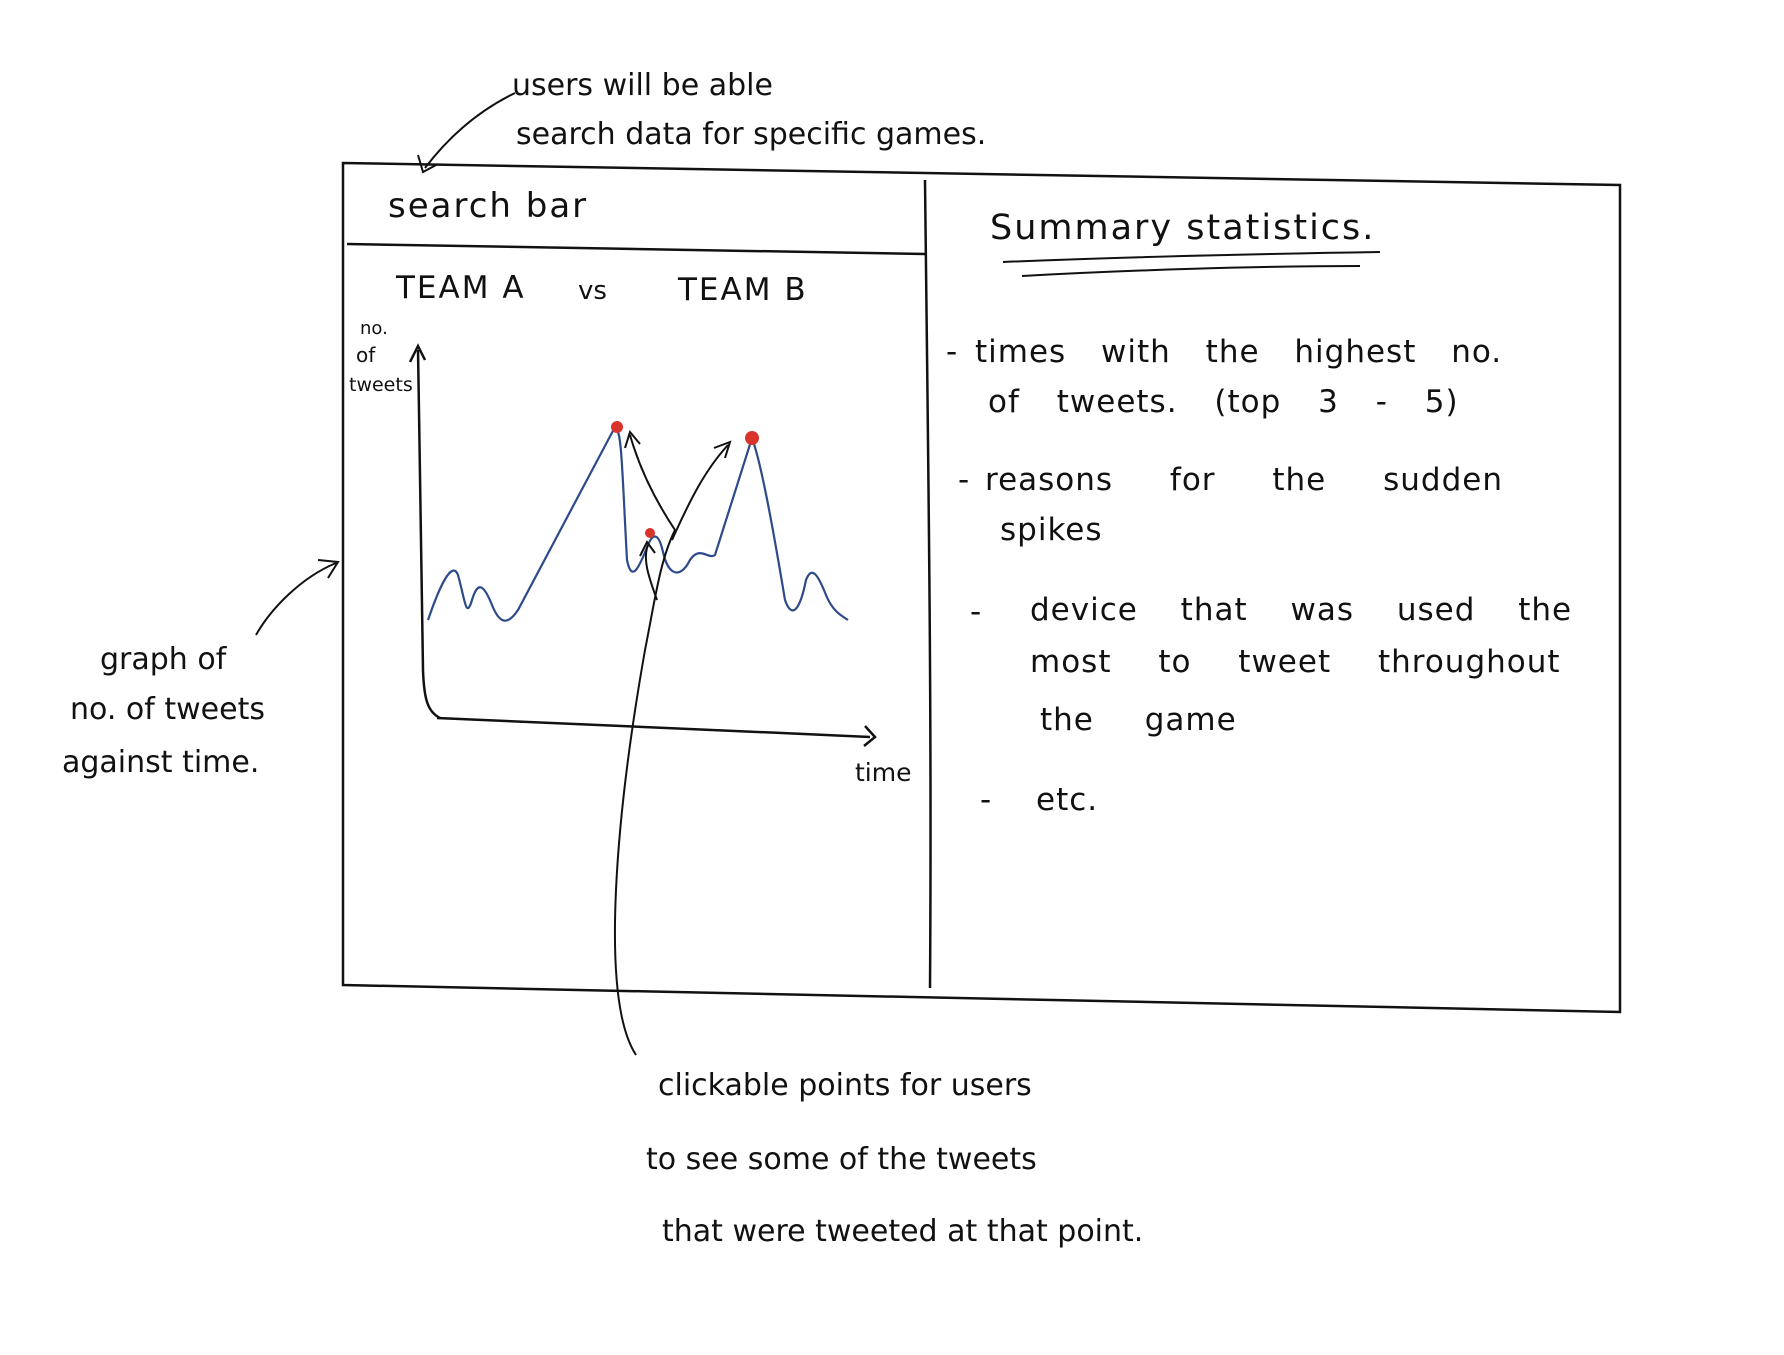 This screenshot has width=1784, height=1355. Describe the element at coordinates (751, 134) in the screenshot. I see `annotation-search-line-2: search data for specific games.` at that location.